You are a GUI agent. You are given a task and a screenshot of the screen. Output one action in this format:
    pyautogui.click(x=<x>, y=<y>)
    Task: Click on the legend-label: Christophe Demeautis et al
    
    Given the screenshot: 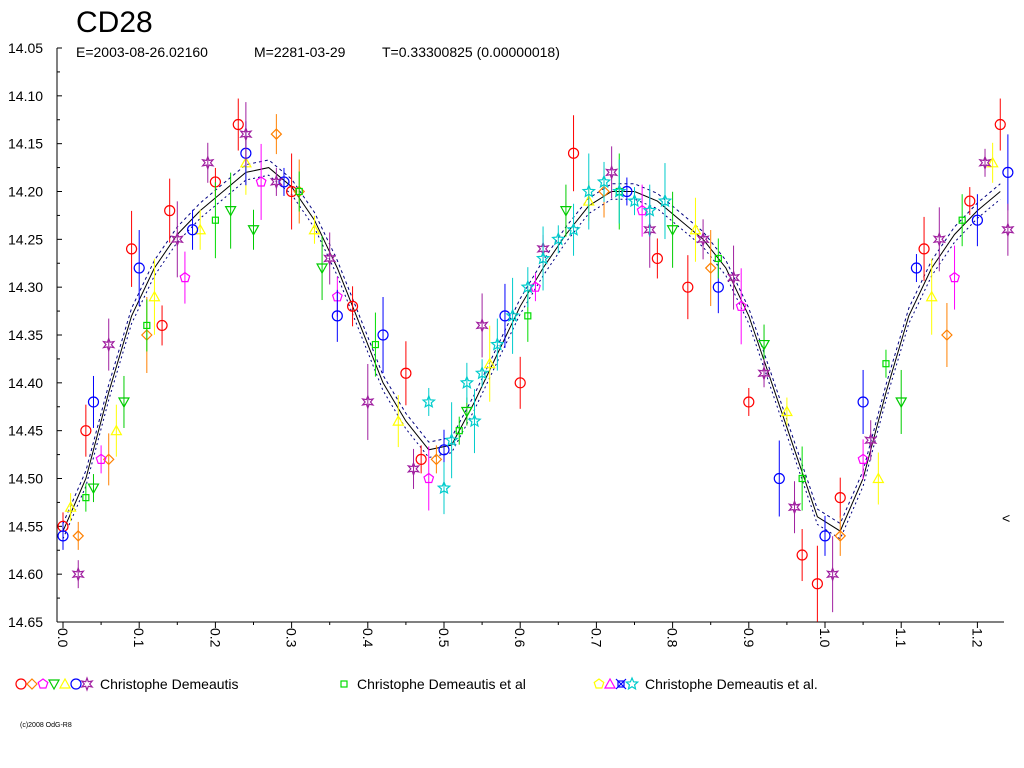 What is the action you would take?
    pyautogui.click(x=441, y=684)
    